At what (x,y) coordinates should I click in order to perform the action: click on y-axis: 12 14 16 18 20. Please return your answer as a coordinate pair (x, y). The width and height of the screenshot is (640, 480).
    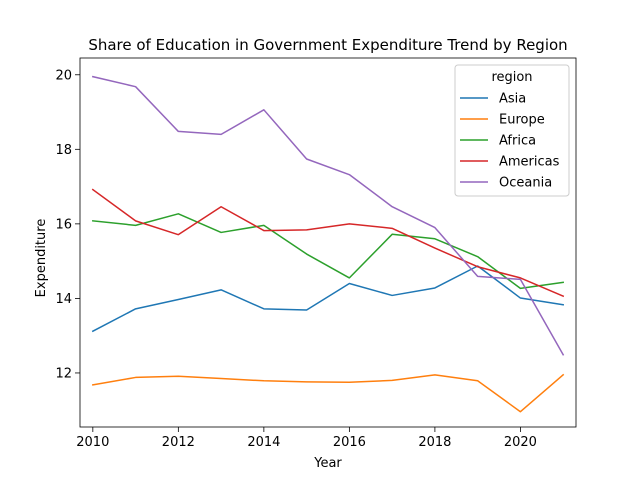
    Looking at the image, I should click on (67, 224).